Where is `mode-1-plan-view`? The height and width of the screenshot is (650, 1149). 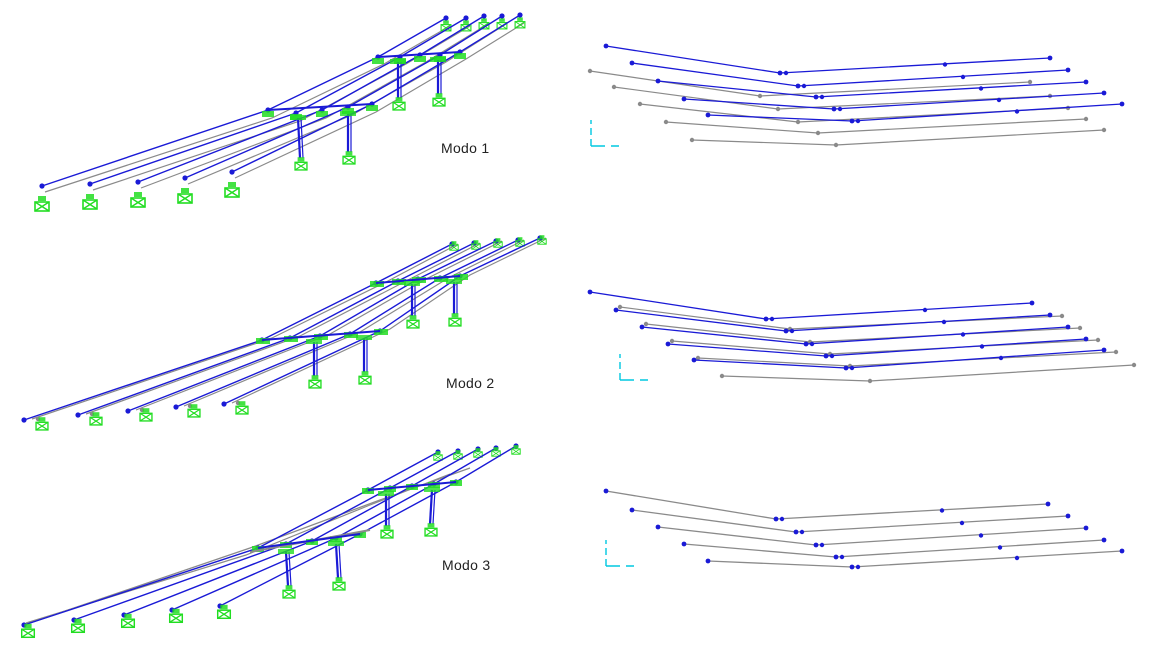 mode-1-plan-view is located at coordinates (856, 95).